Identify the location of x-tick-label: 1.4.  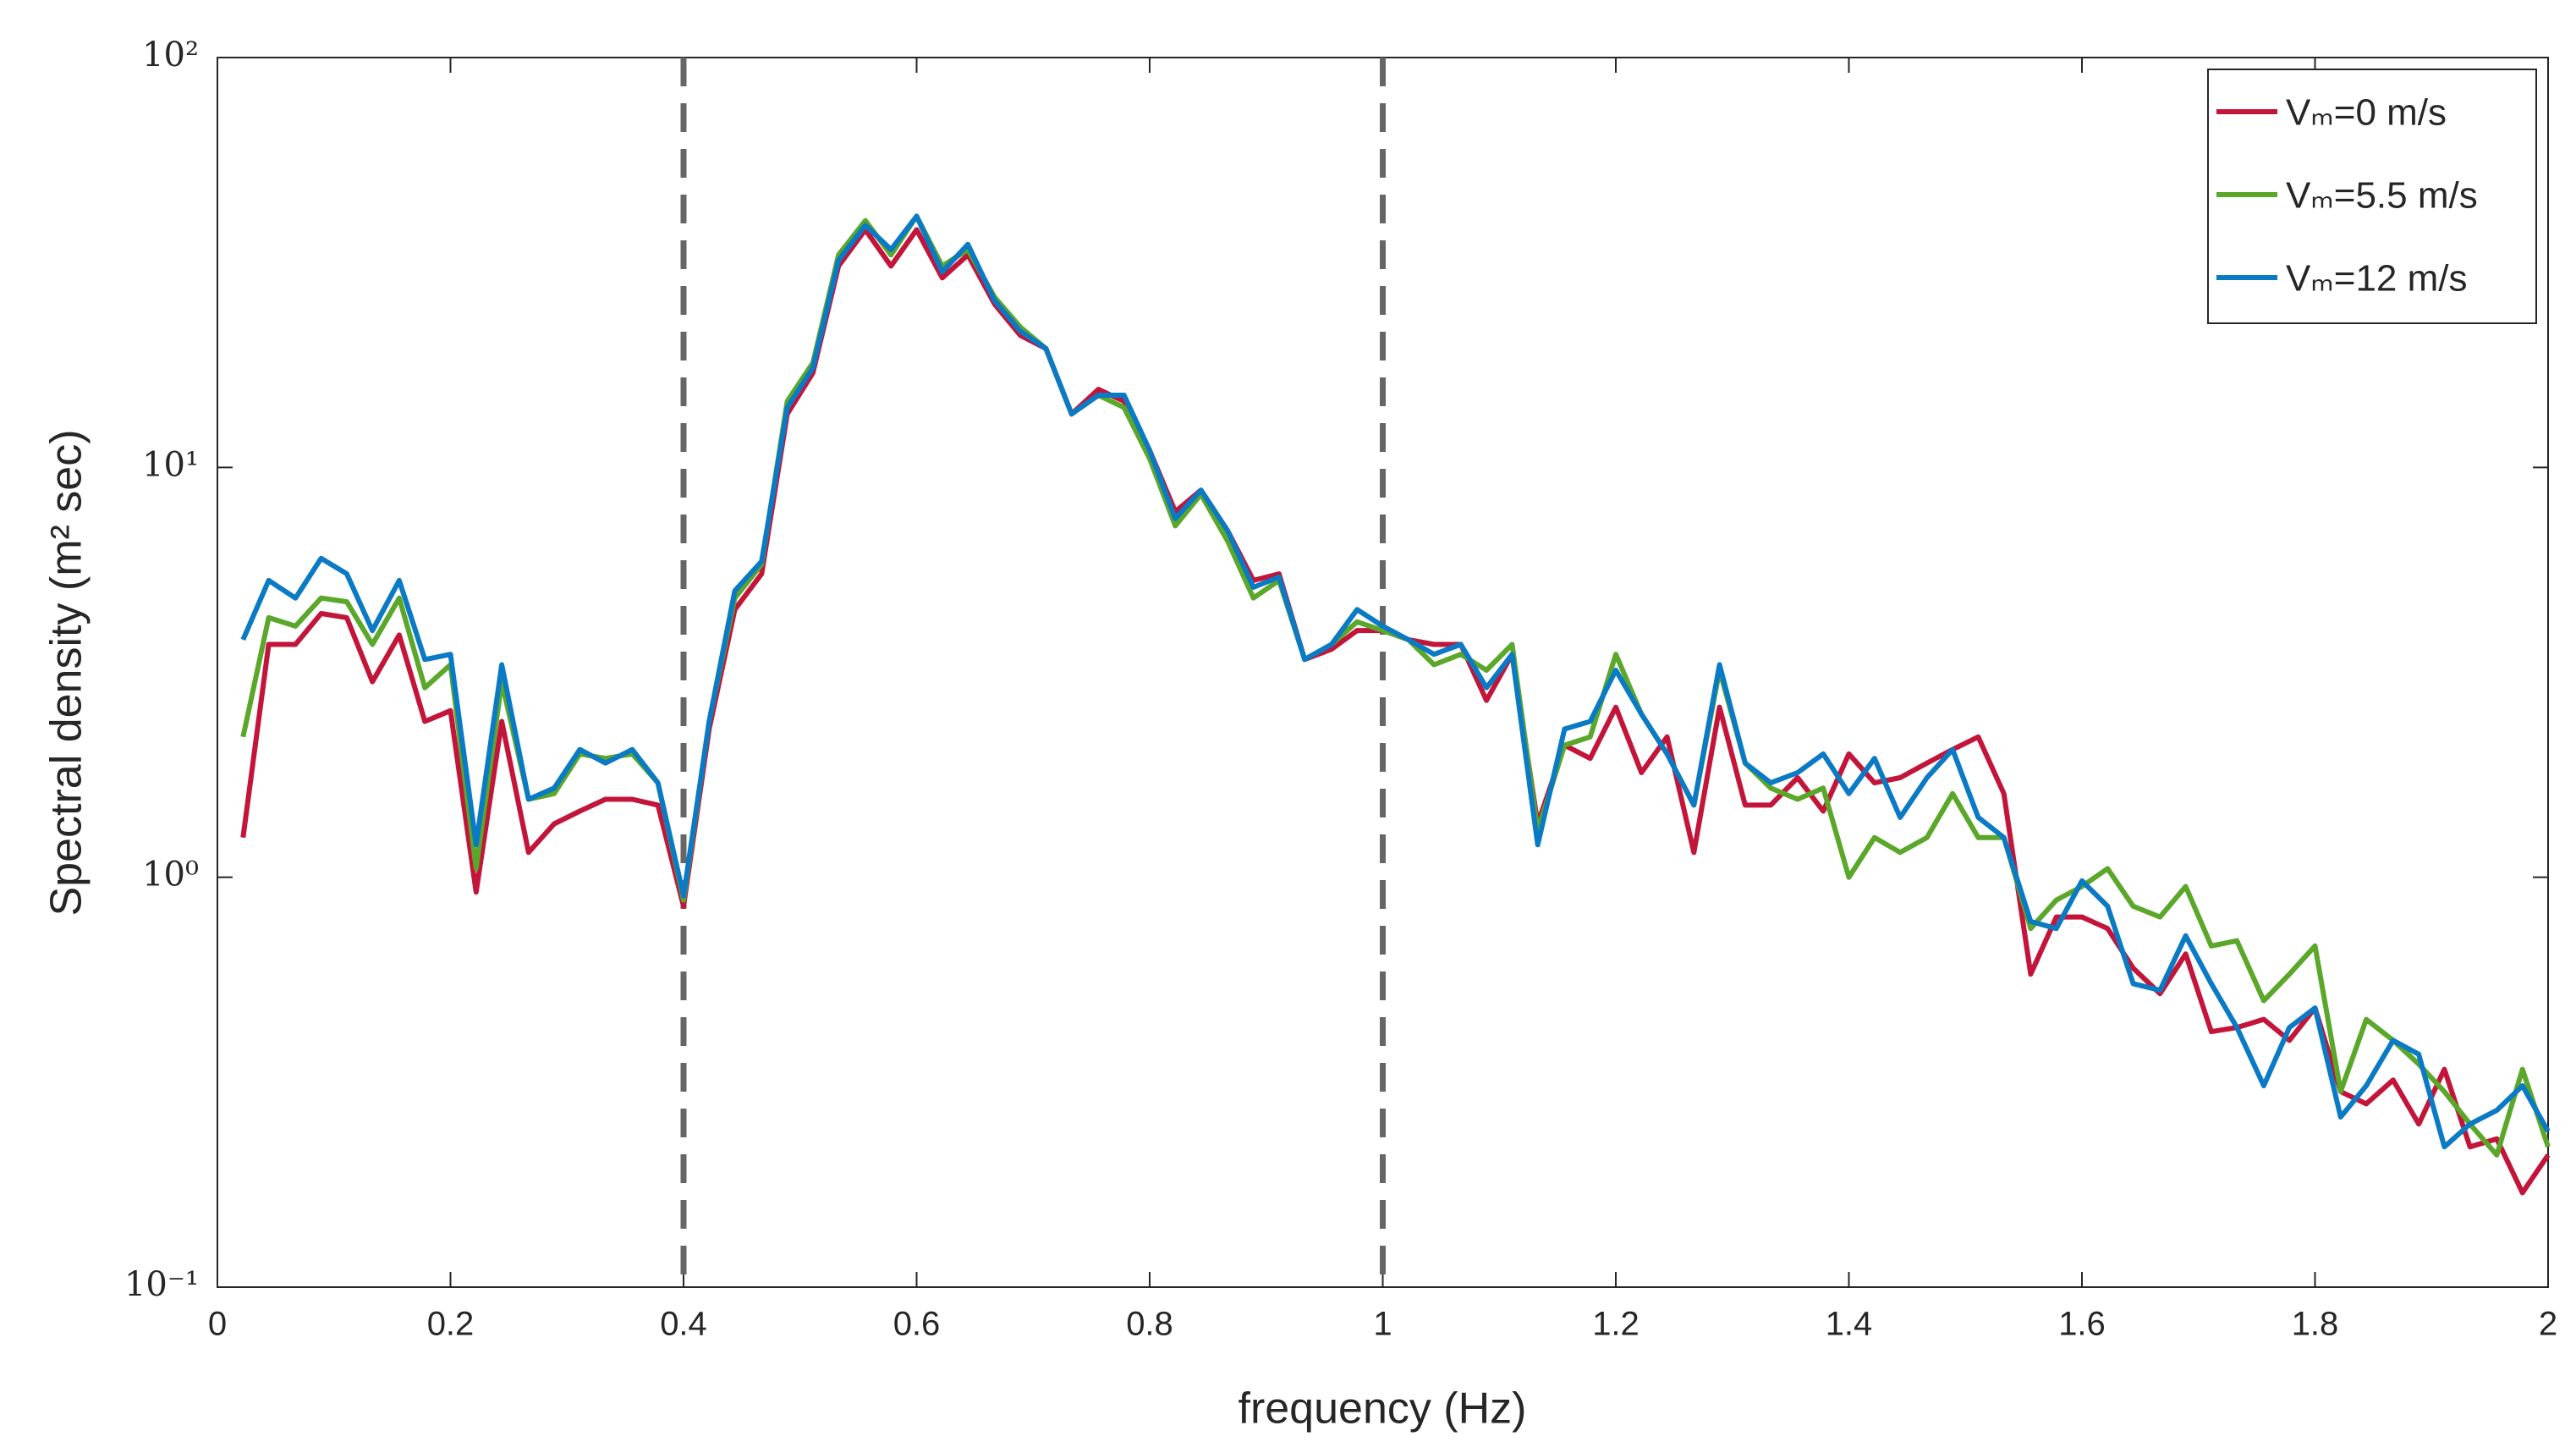
(1849, 1324).